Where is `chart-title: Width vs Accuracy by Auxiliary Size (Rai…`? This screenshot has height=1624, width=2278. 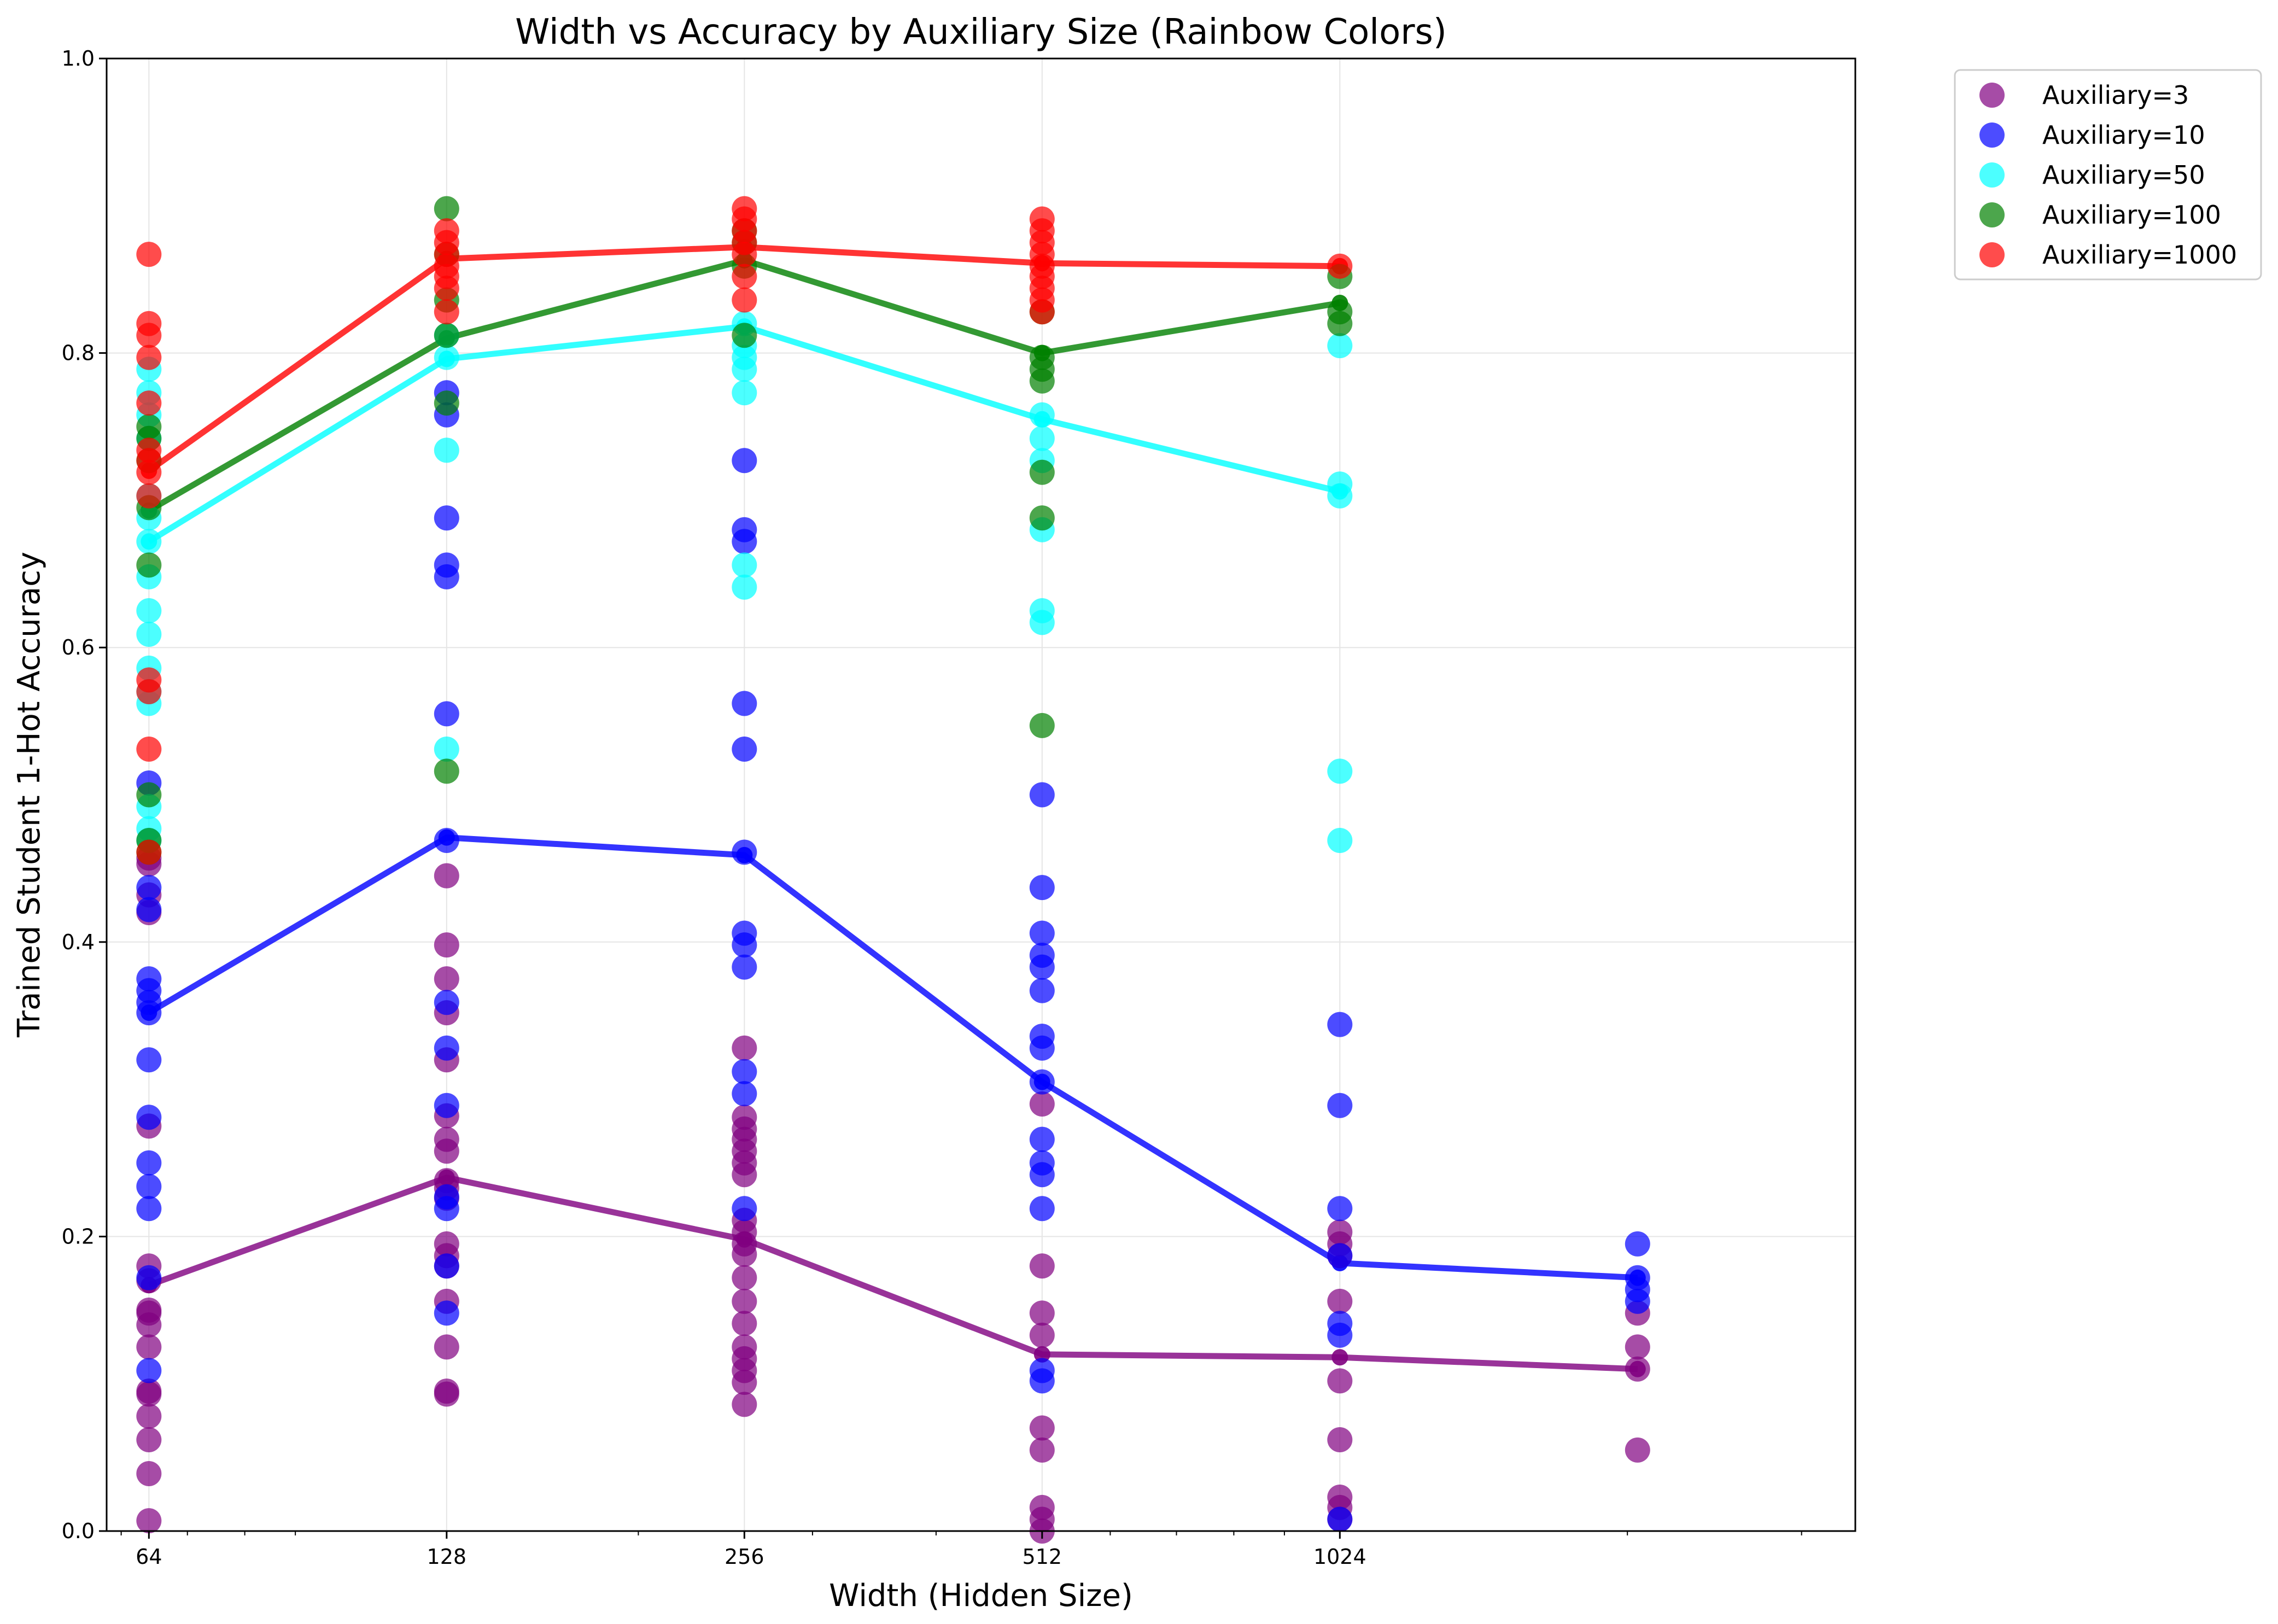
chart-title: Width vs Accuracy by Auxiliary Size (Rai… is located at coordinates (981, 32).